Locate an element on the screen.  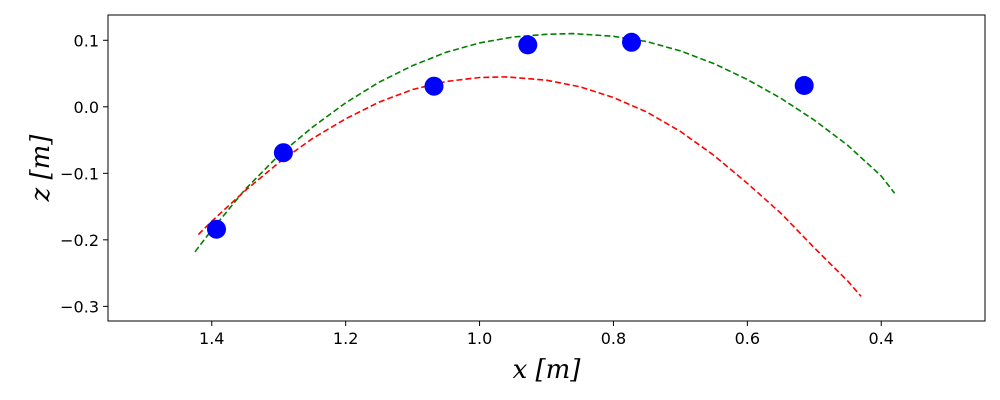
x-tick-label: 0.4 is located at coordinates (881, 338).